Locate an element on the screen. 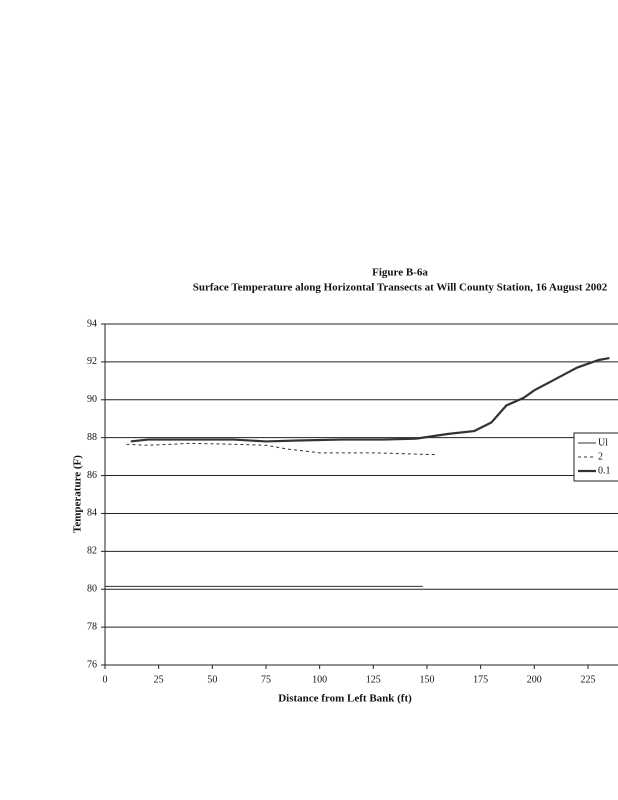 The height and width of the screenshot is (800, 618). x-tick-label: 200 is located at coordinates (534, 679).